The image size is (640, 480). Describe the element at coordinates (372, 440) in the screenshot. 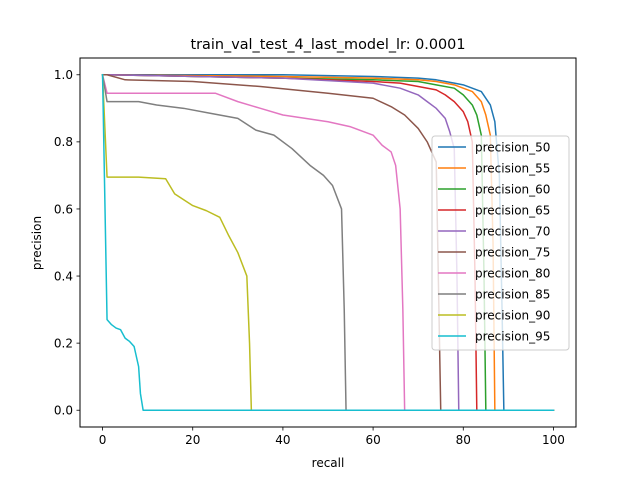

I see `x-tick-label: 60` at that location.